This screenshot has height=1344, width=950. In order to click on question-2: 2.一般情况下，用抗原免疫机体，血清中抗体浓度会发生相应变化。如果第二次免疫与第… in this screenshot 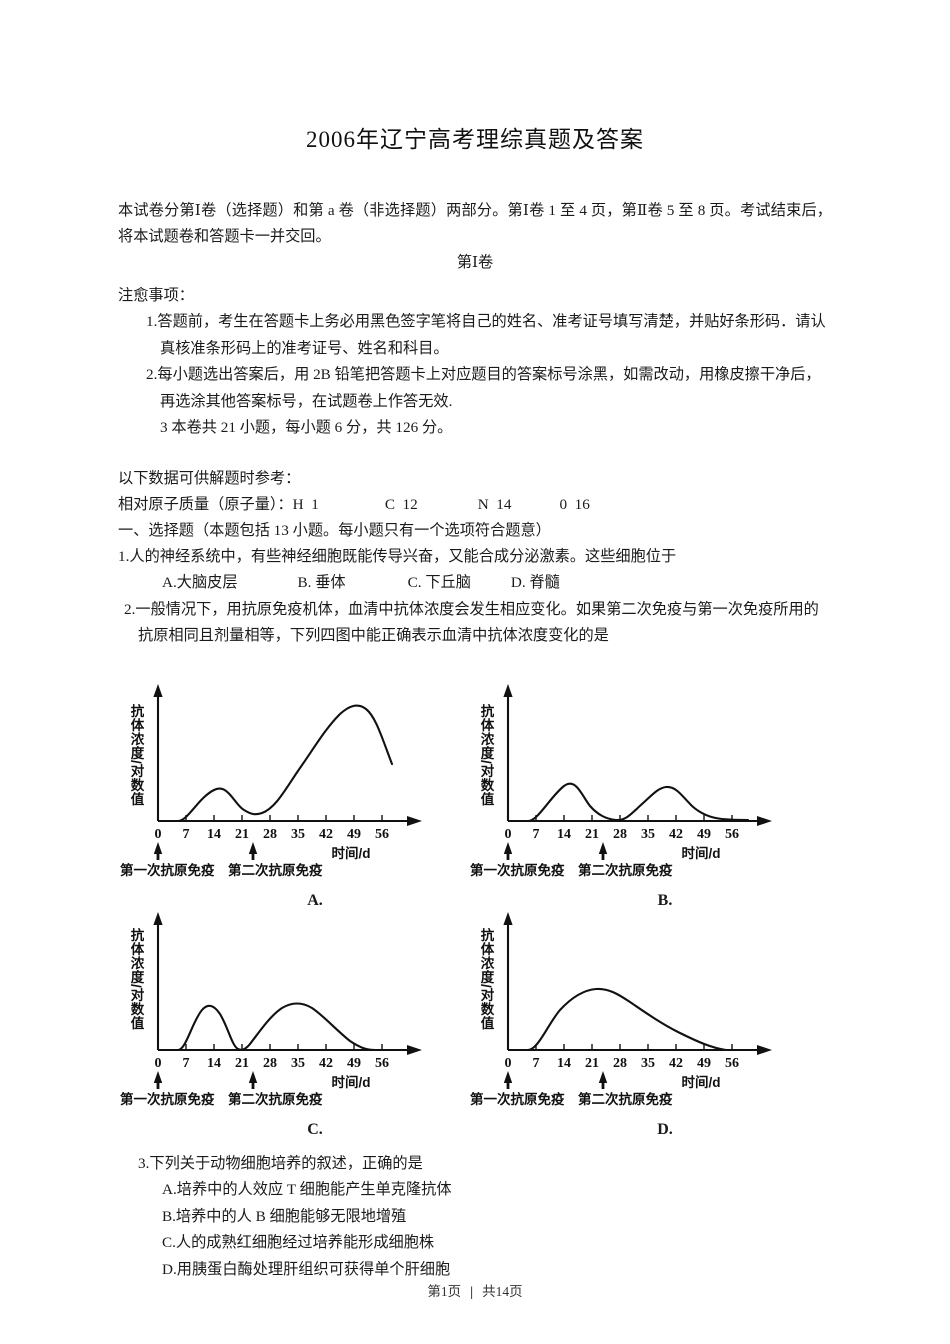, I will do `click(475, 623)`.